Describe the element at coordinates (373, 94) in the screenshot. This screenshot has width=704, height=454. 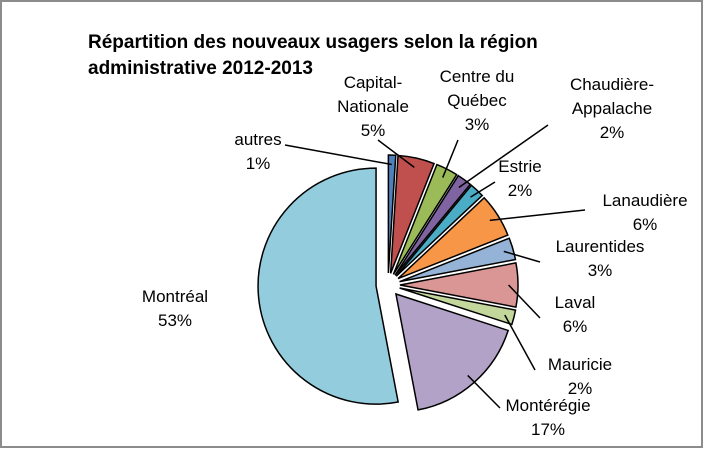
I see `slice-label: Capital-Nationale` at that location.